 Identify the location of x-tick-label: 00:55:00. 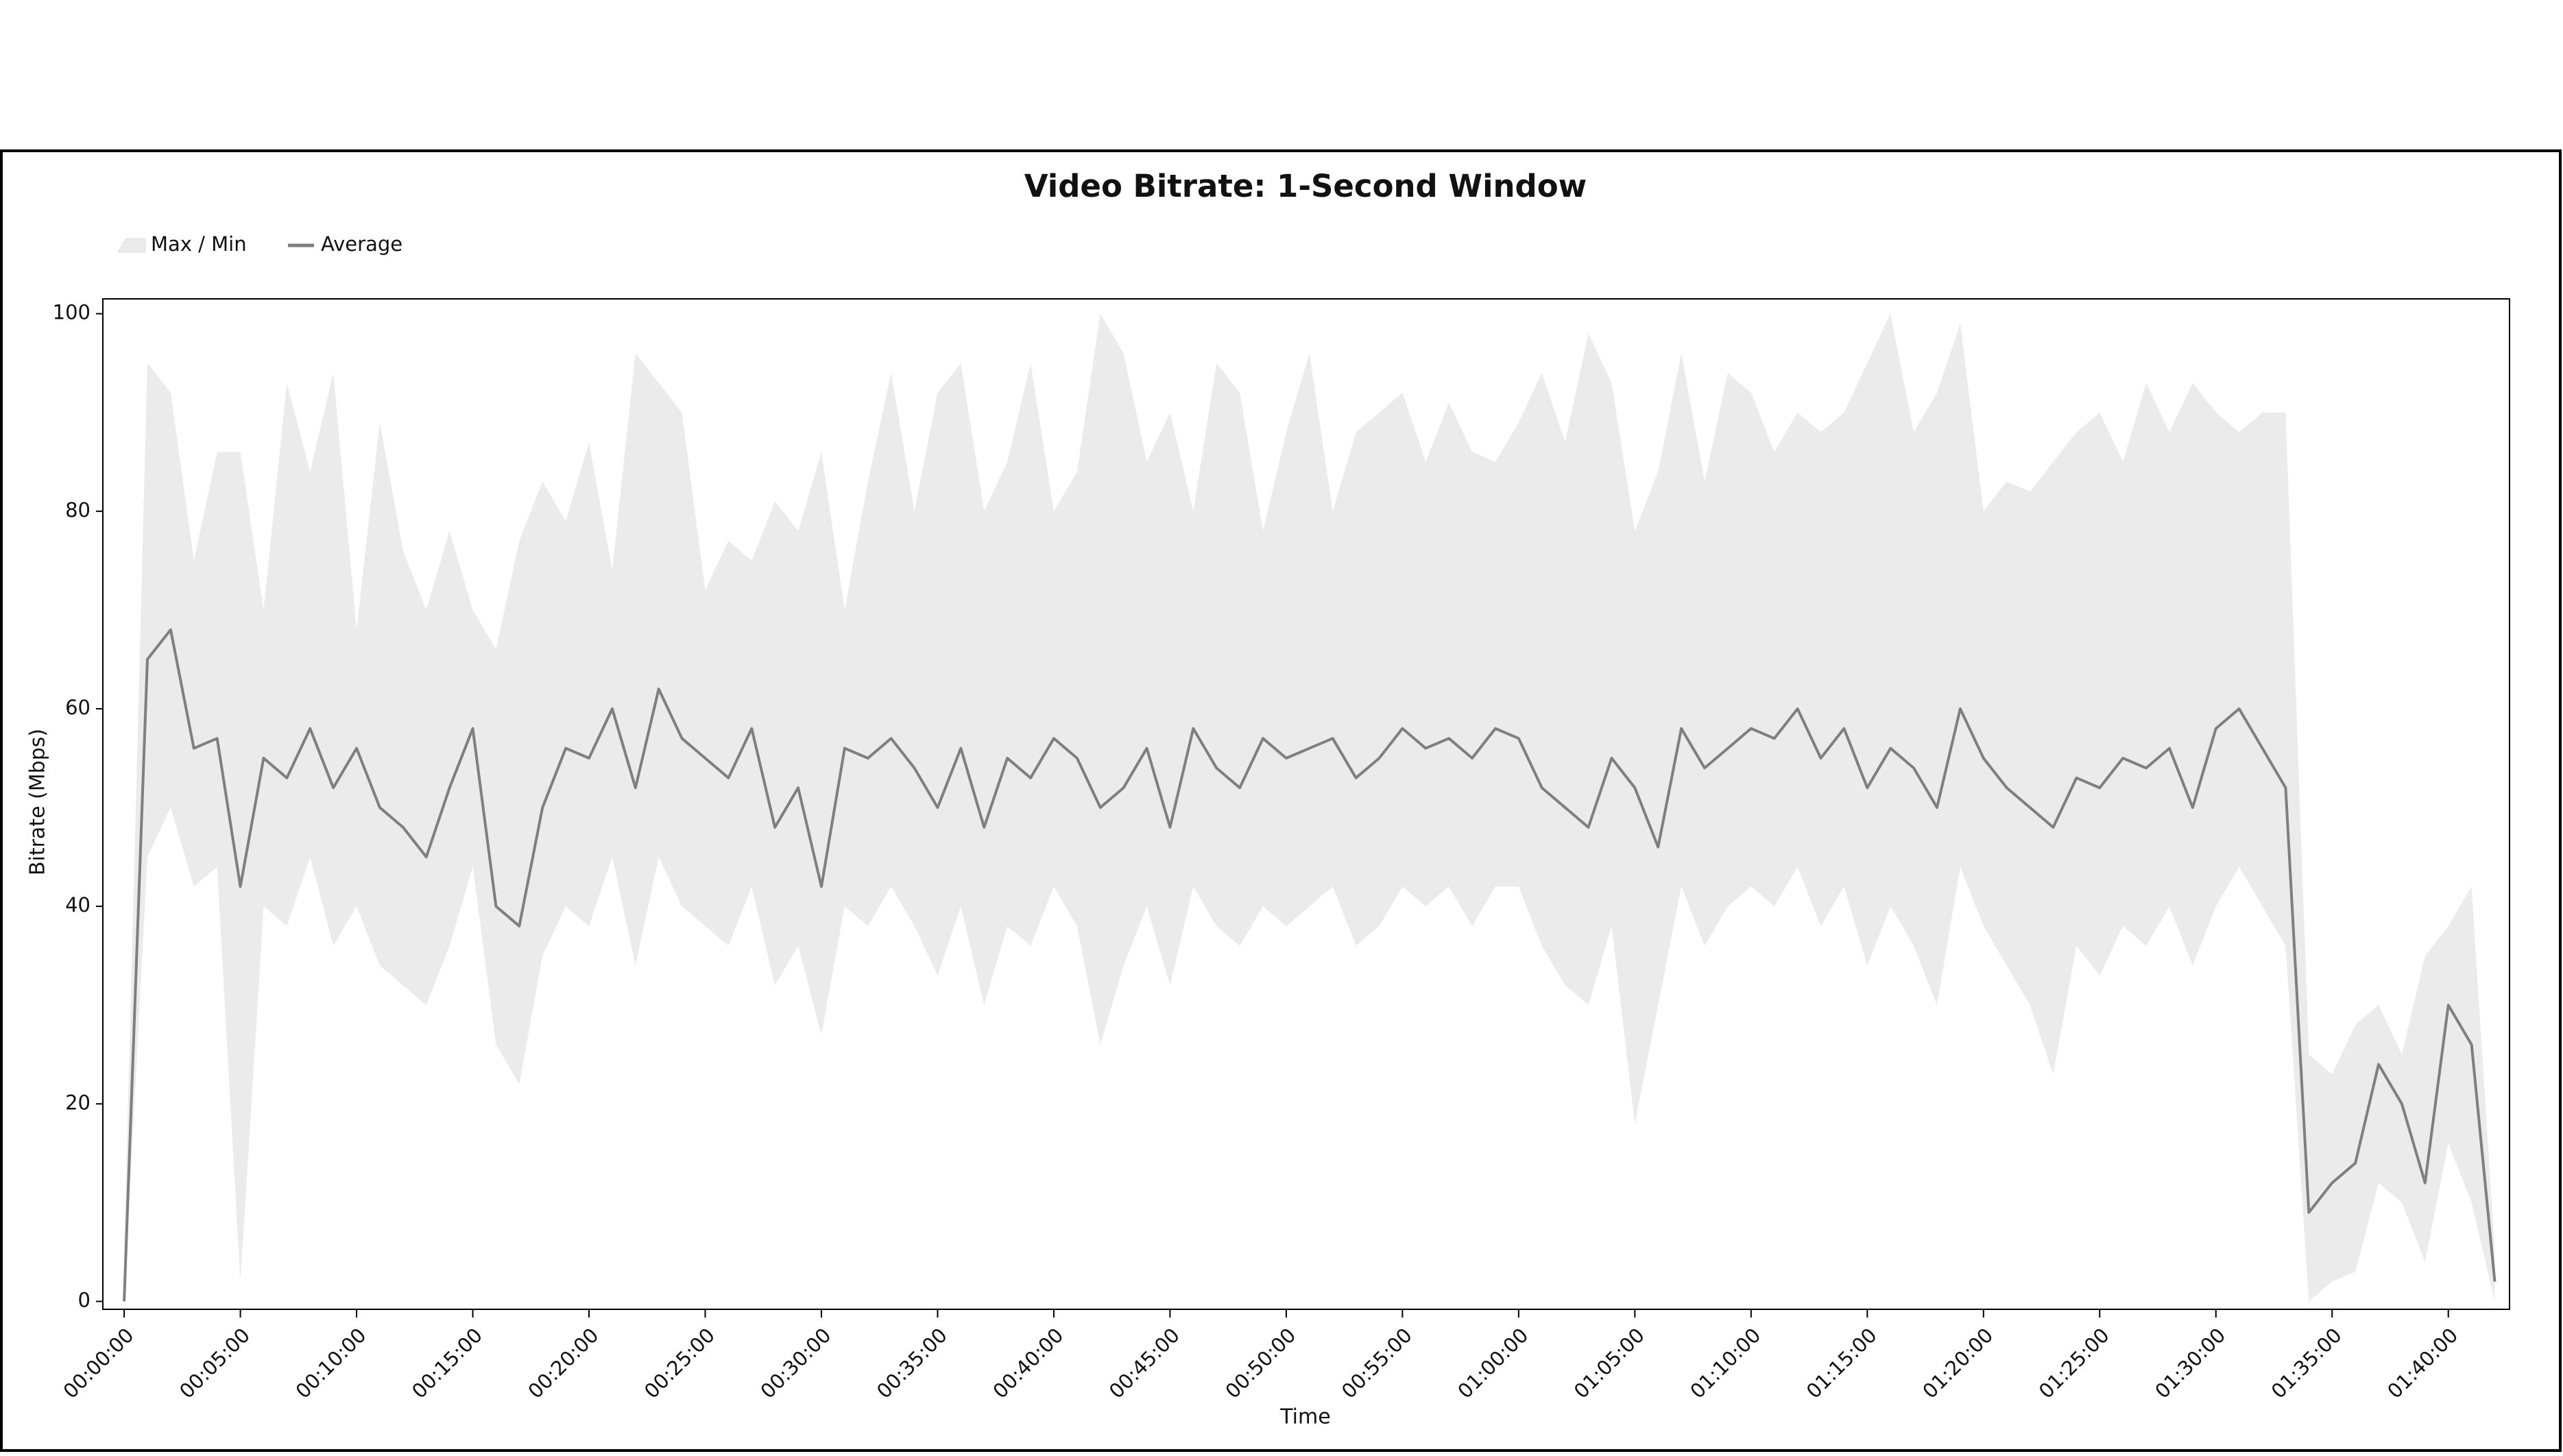
(1377, 1363).